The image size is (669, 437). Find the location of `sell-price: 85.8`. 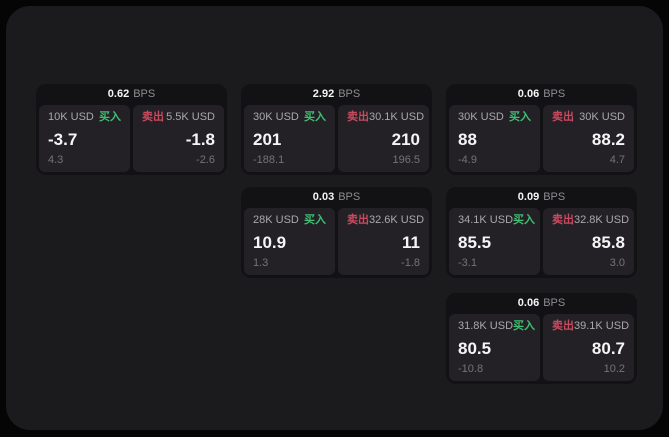

sell-price: 85.8 is located at coordinates (608, 242).